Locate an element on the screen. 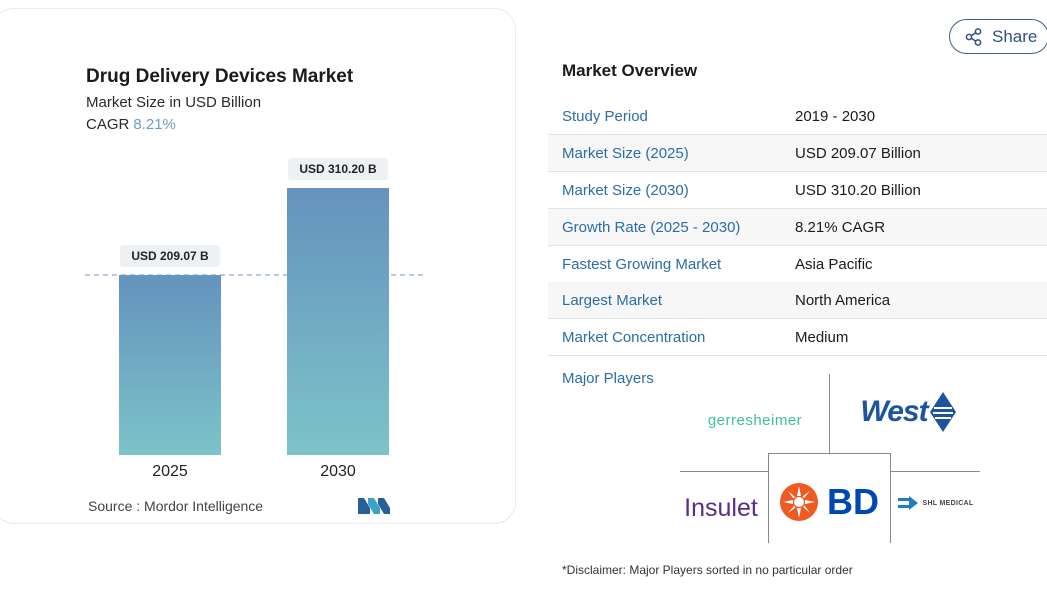  overview-row: Largest Market North America is located at coordinates (797, 300).